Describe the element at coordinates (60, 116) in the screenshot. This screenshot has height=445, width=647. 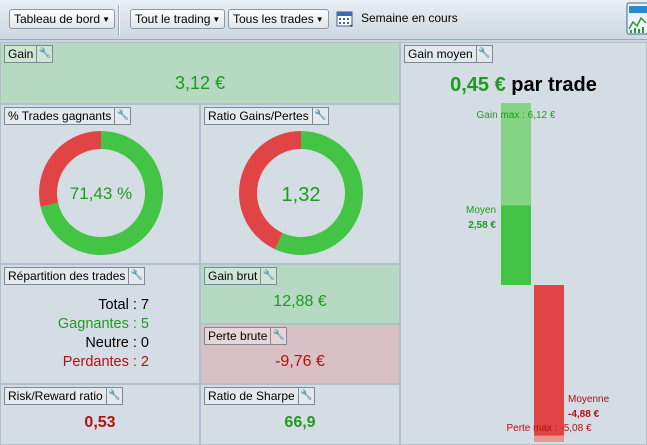
I see `win-rate-title-label: % Trades gagnants` at that location.